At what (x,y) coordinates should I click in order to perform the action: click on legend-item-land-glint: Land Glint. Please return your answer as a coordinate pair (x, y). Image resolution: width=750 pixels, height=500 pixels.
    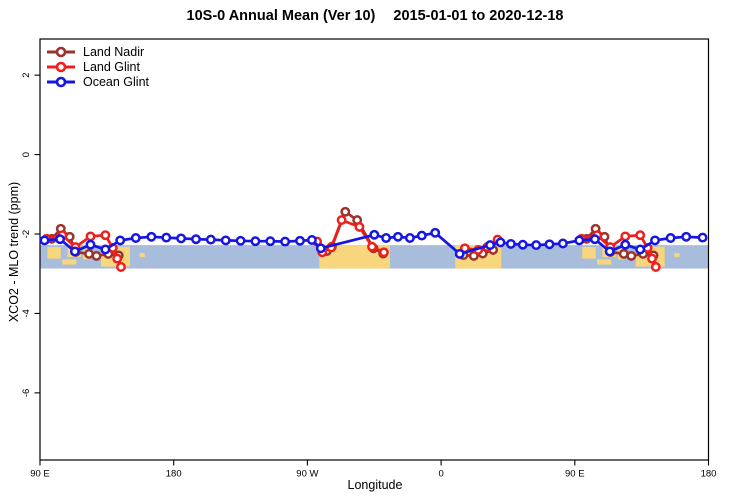
    Looking at the image, I should click on (97, 66).